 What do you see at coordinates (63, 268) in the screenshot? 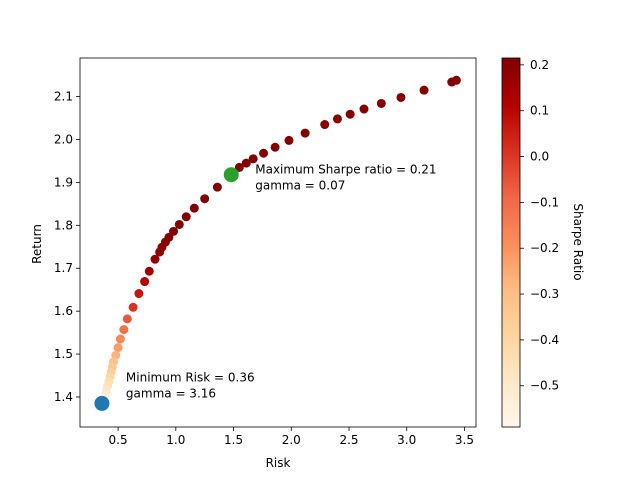
I see `y-tick-label: 1.7` at bounding box center [63, 268].